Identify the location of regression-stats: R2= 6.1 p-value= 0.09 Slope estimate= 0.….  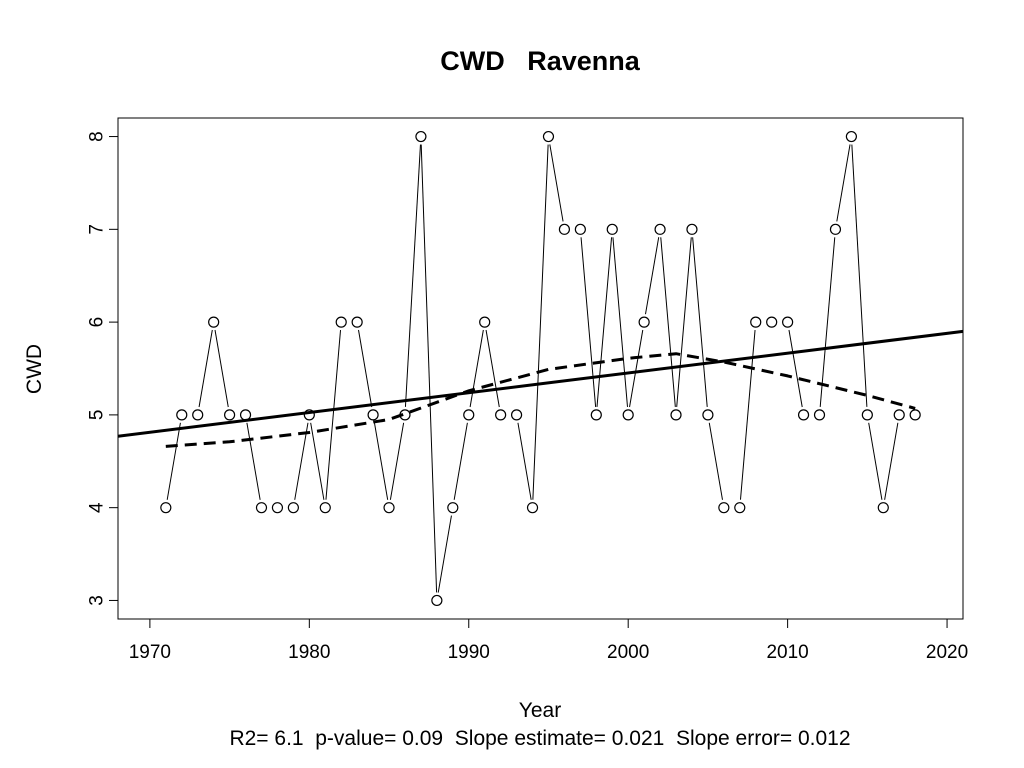
(539, 738).